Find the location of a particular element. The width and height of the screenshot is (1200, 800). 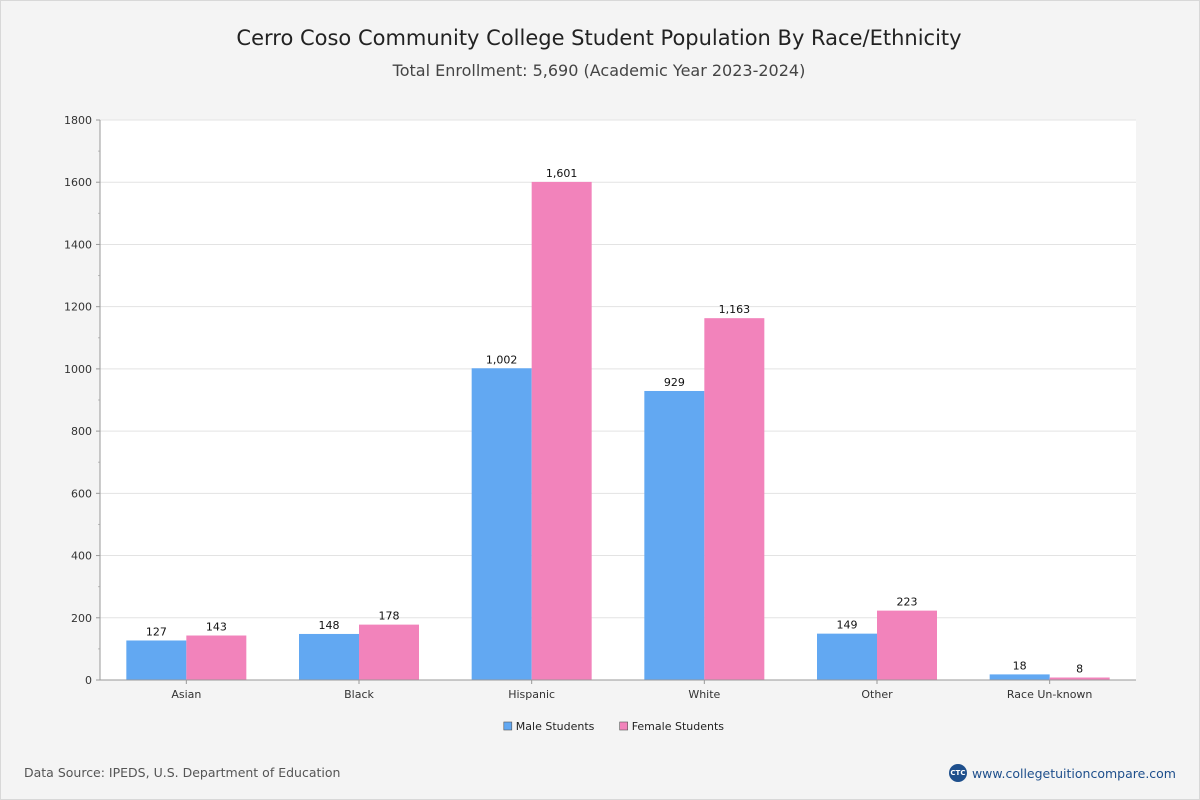

x-tick-label: Asian is located at coordinates (186, 694).